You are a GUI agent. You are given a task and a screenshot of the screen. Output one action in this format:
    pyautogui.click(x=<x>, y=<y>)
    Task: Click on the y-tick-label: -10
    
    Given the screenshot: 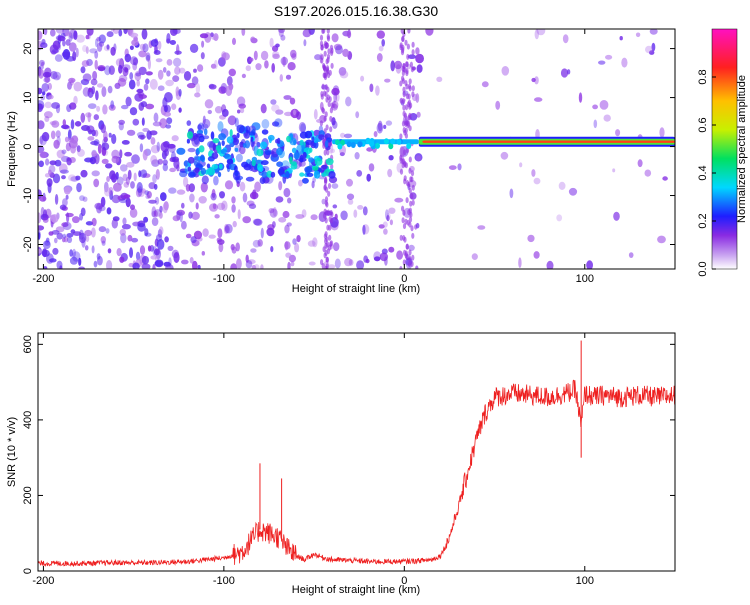 What is the action you would take?
    pyautogui.click(x=28, y=196)
    